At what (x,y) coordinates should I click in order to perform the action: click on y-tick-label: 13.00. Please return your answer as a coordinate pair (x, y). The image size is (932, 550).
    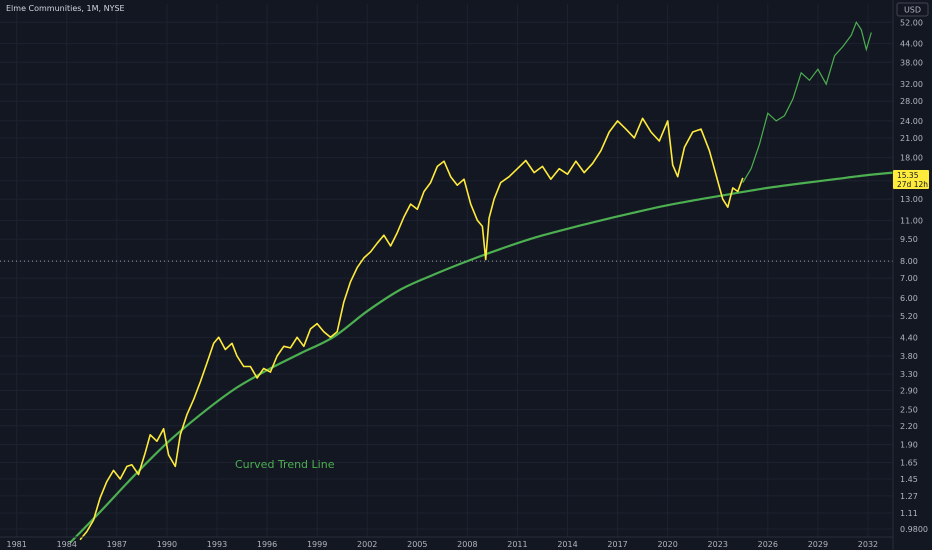
    Looking at the image, I should click on (911, 199).